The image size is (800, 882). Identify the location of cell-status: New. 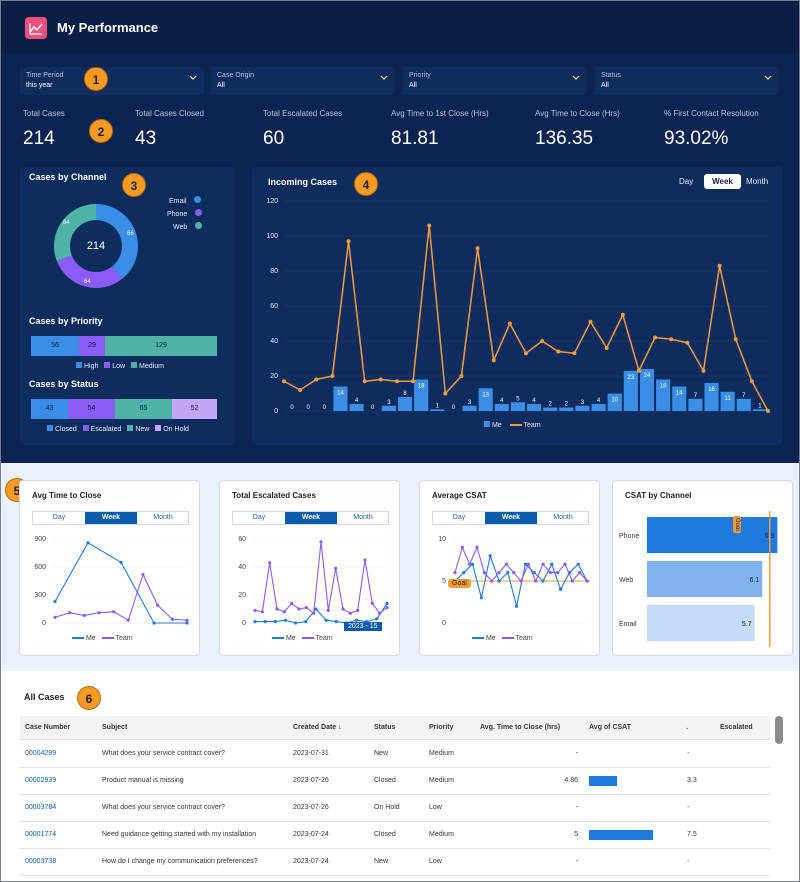
(381, 753).